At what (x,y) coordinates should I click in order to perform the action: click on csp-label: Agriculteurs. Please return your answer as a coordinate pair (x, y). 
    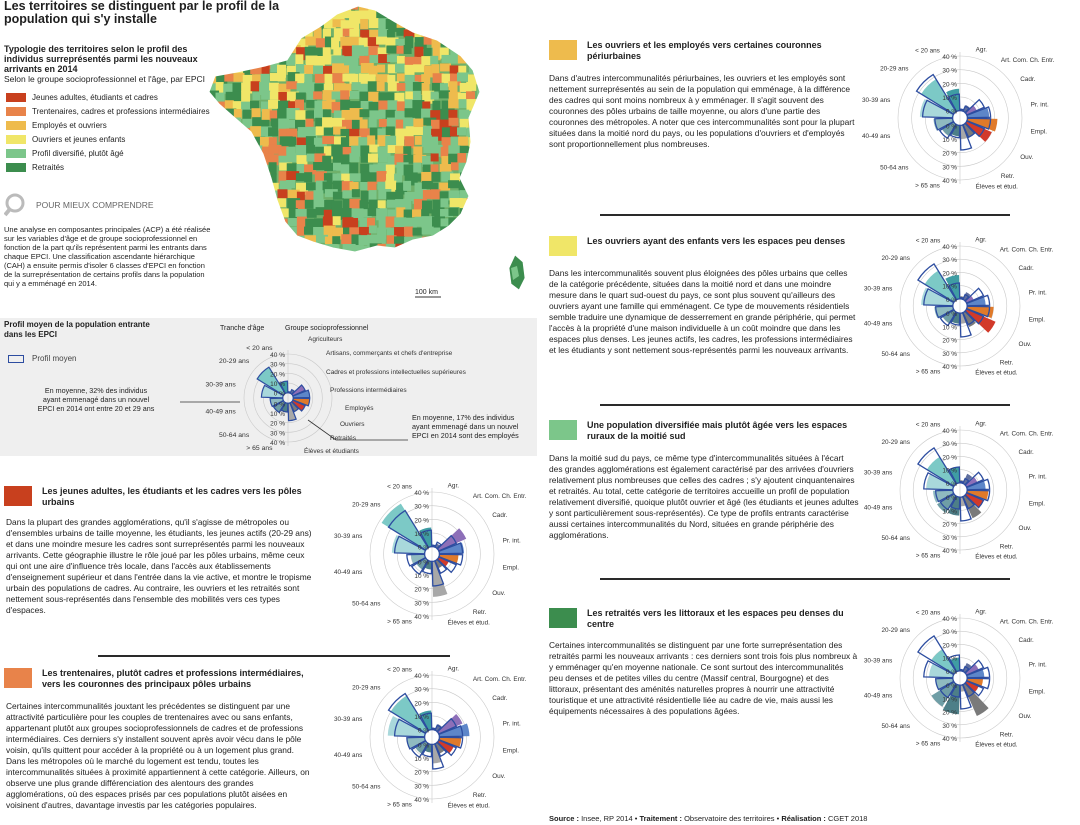
    Looking at the image, I should click on (325, 339).